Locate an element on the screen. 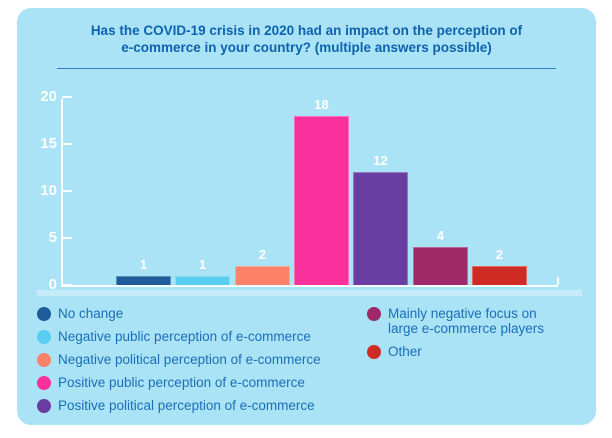  legend-label: Other is located at coordinates (405, 351).